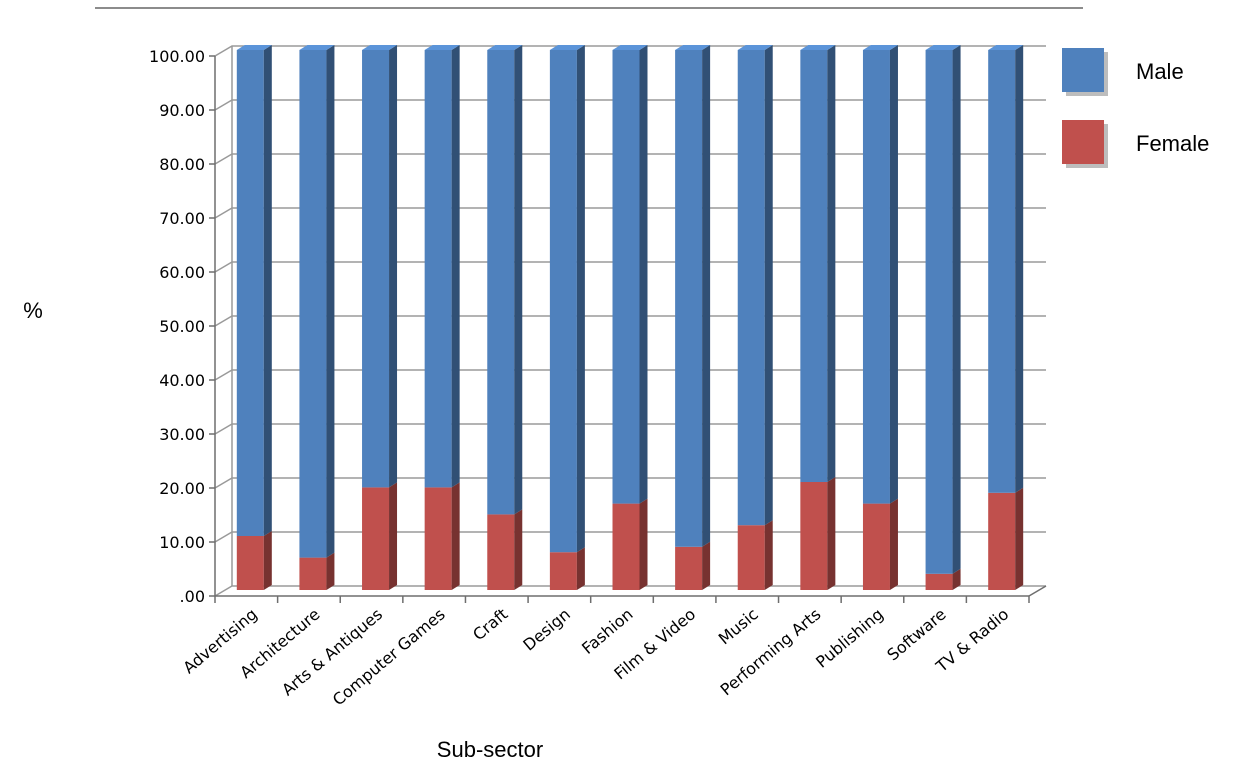 The image size is (1235, 764). I want to click on y-tick-label: 10.00, so click(182, 542).